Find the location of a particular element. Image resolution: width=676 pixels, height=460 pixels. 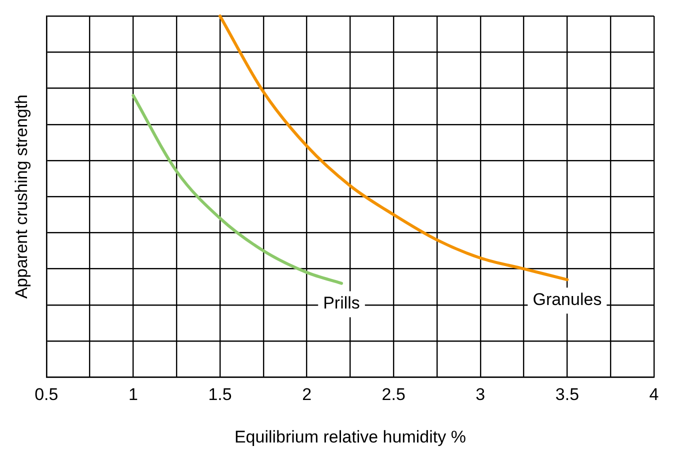

series-label: Granules is located at coordinates (567, 299).